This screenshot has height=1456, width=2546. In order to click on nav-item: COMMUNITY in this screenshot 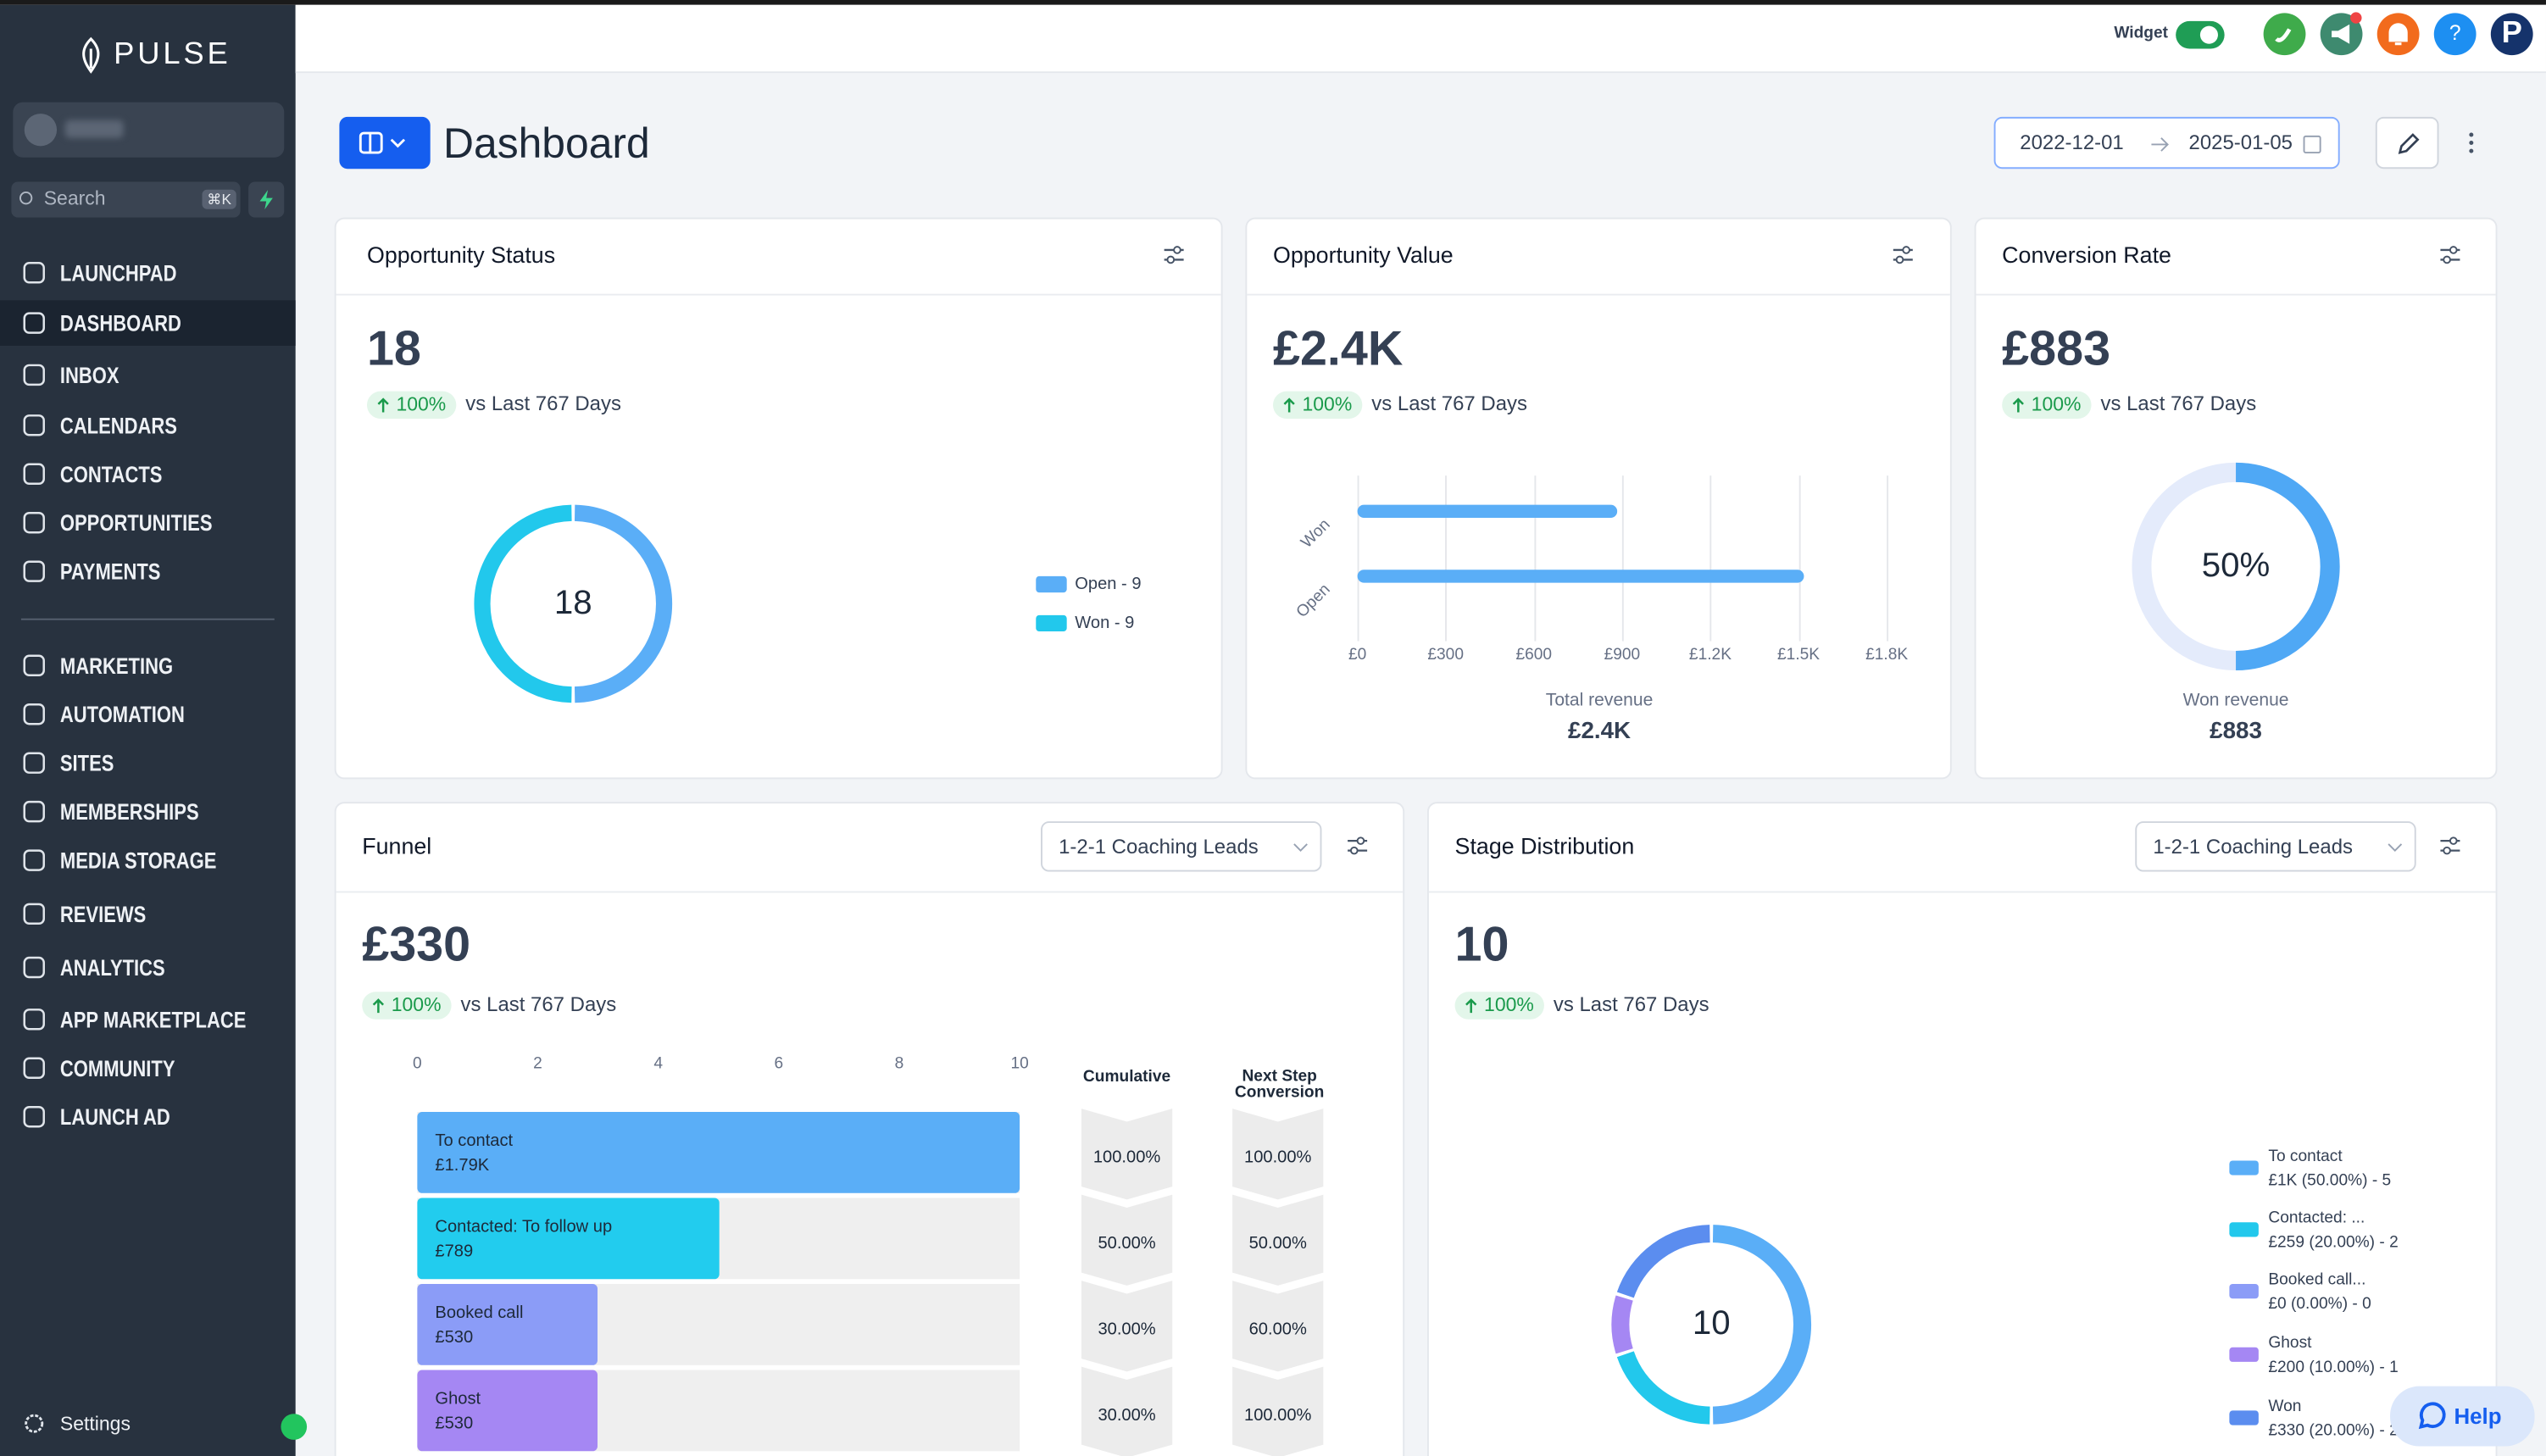, I will do `click(117, 1067)`.